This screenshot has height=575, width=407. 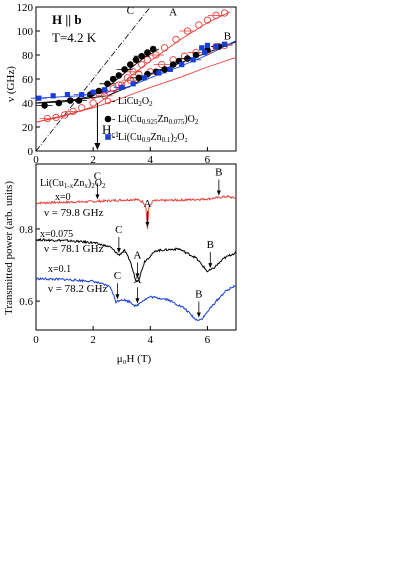 I want to click on top-ylabel: ν (GHz), so click(x=11, y=84).